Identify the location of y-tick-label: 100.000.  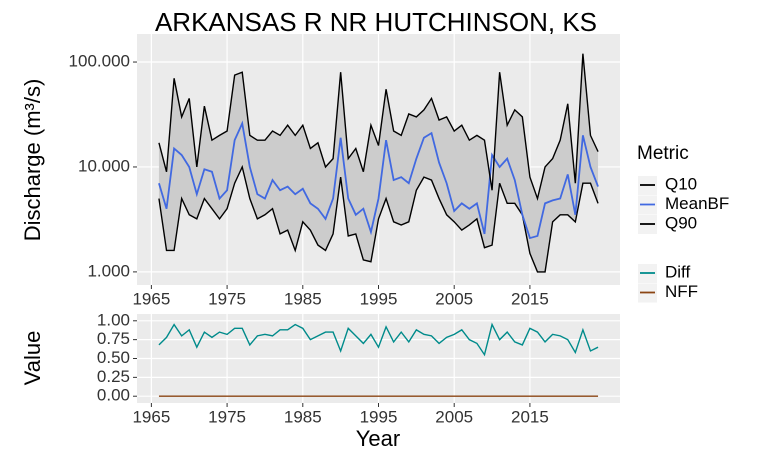
(99, 61).